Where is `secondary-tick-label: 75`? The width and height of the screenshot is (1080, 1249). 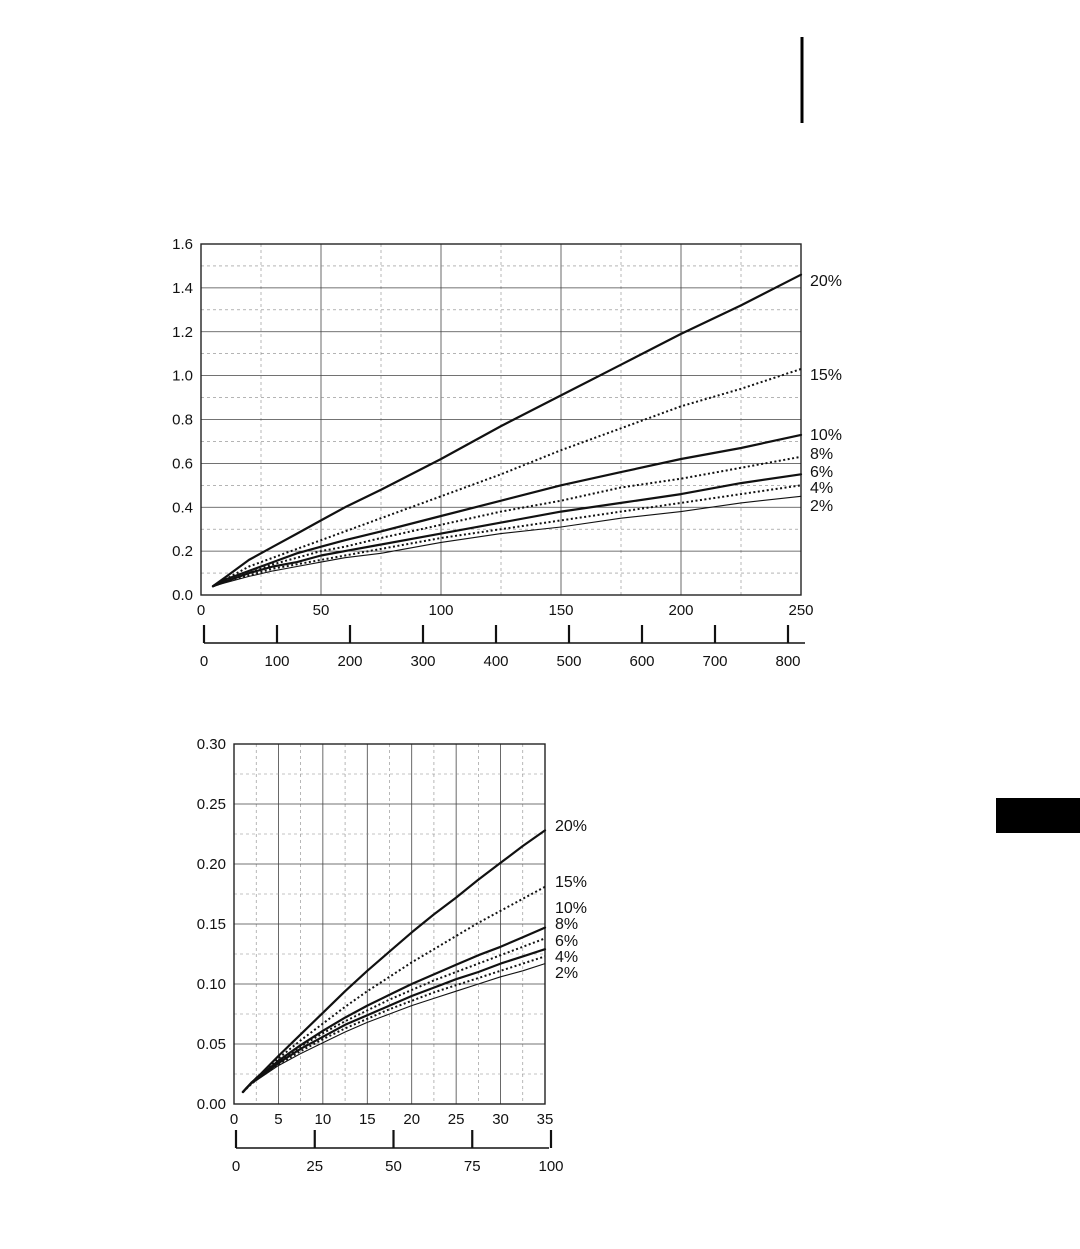 secondary-tick-label: 75 is located at coordinates (472, 1166).